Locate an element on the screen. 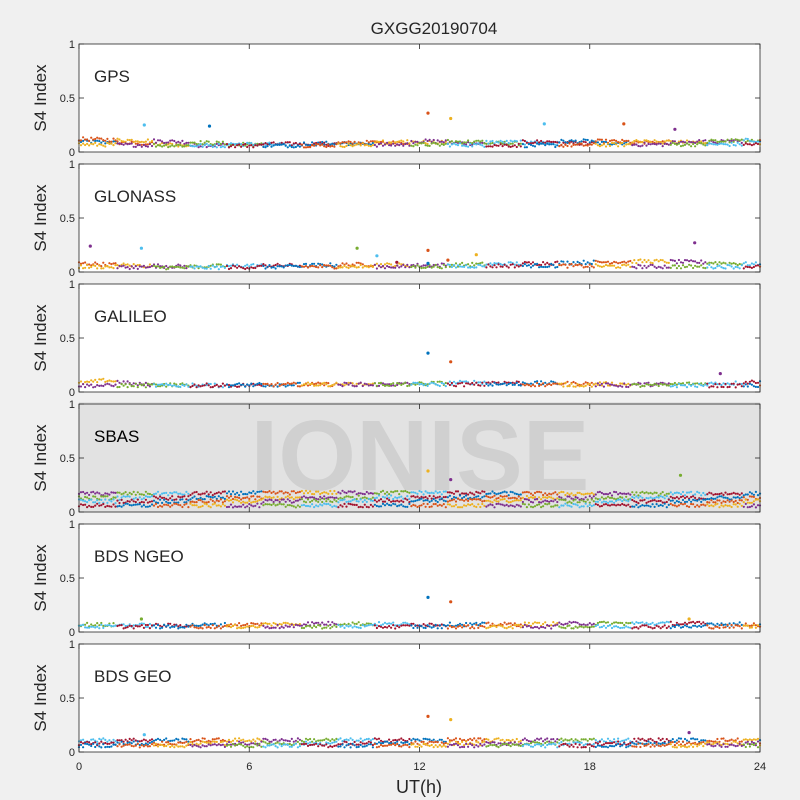 The width and height of the screenshot is (800, 800). plot-area is located at coordinates (419, 218).